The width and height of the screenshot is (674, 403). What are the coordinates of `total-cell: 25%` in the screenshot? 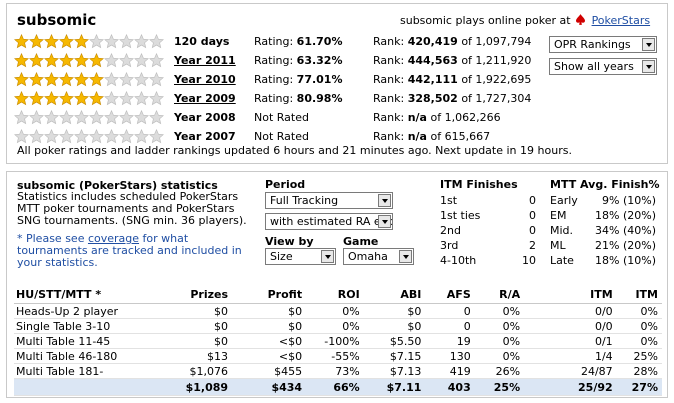 It's located at (499, 387).